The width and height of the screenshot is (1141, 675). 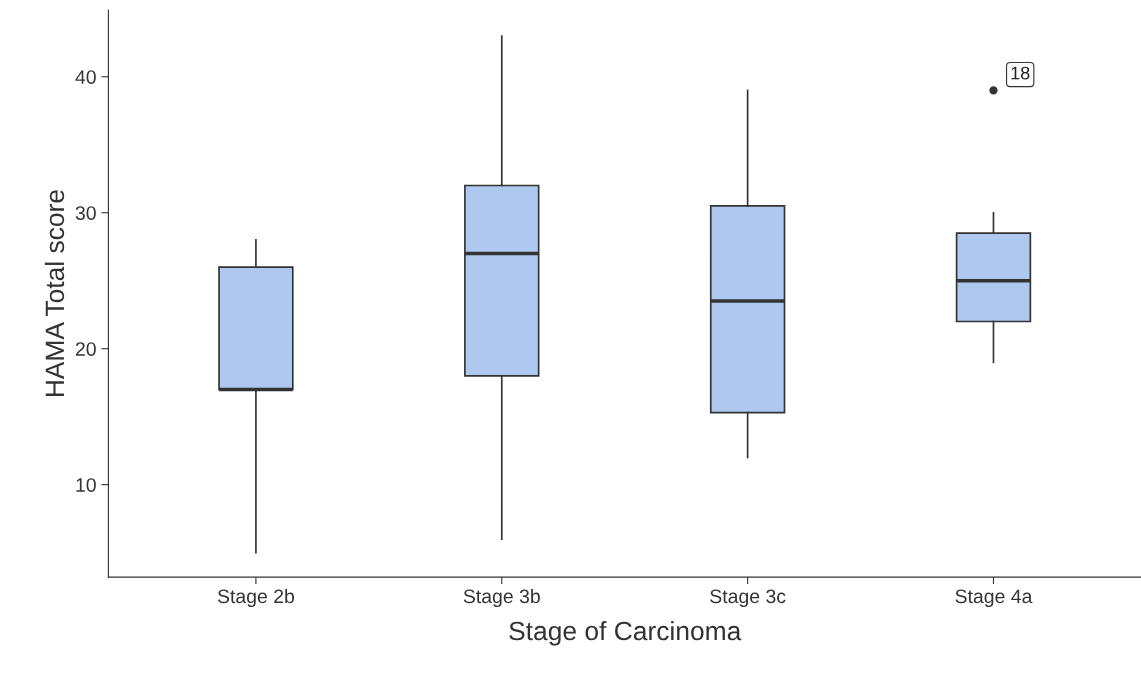 What do you see at coordinates (54, 293) in the screenshot?
I see `y-axis-title: HAMA Total score` at bounding box center [54, 293].